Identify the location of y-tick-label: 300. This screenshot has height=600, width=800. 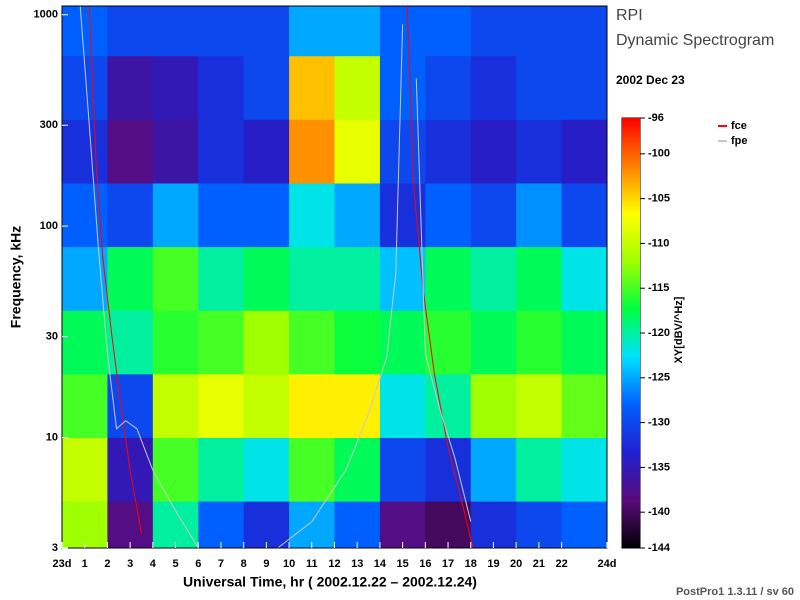
(49, 125).